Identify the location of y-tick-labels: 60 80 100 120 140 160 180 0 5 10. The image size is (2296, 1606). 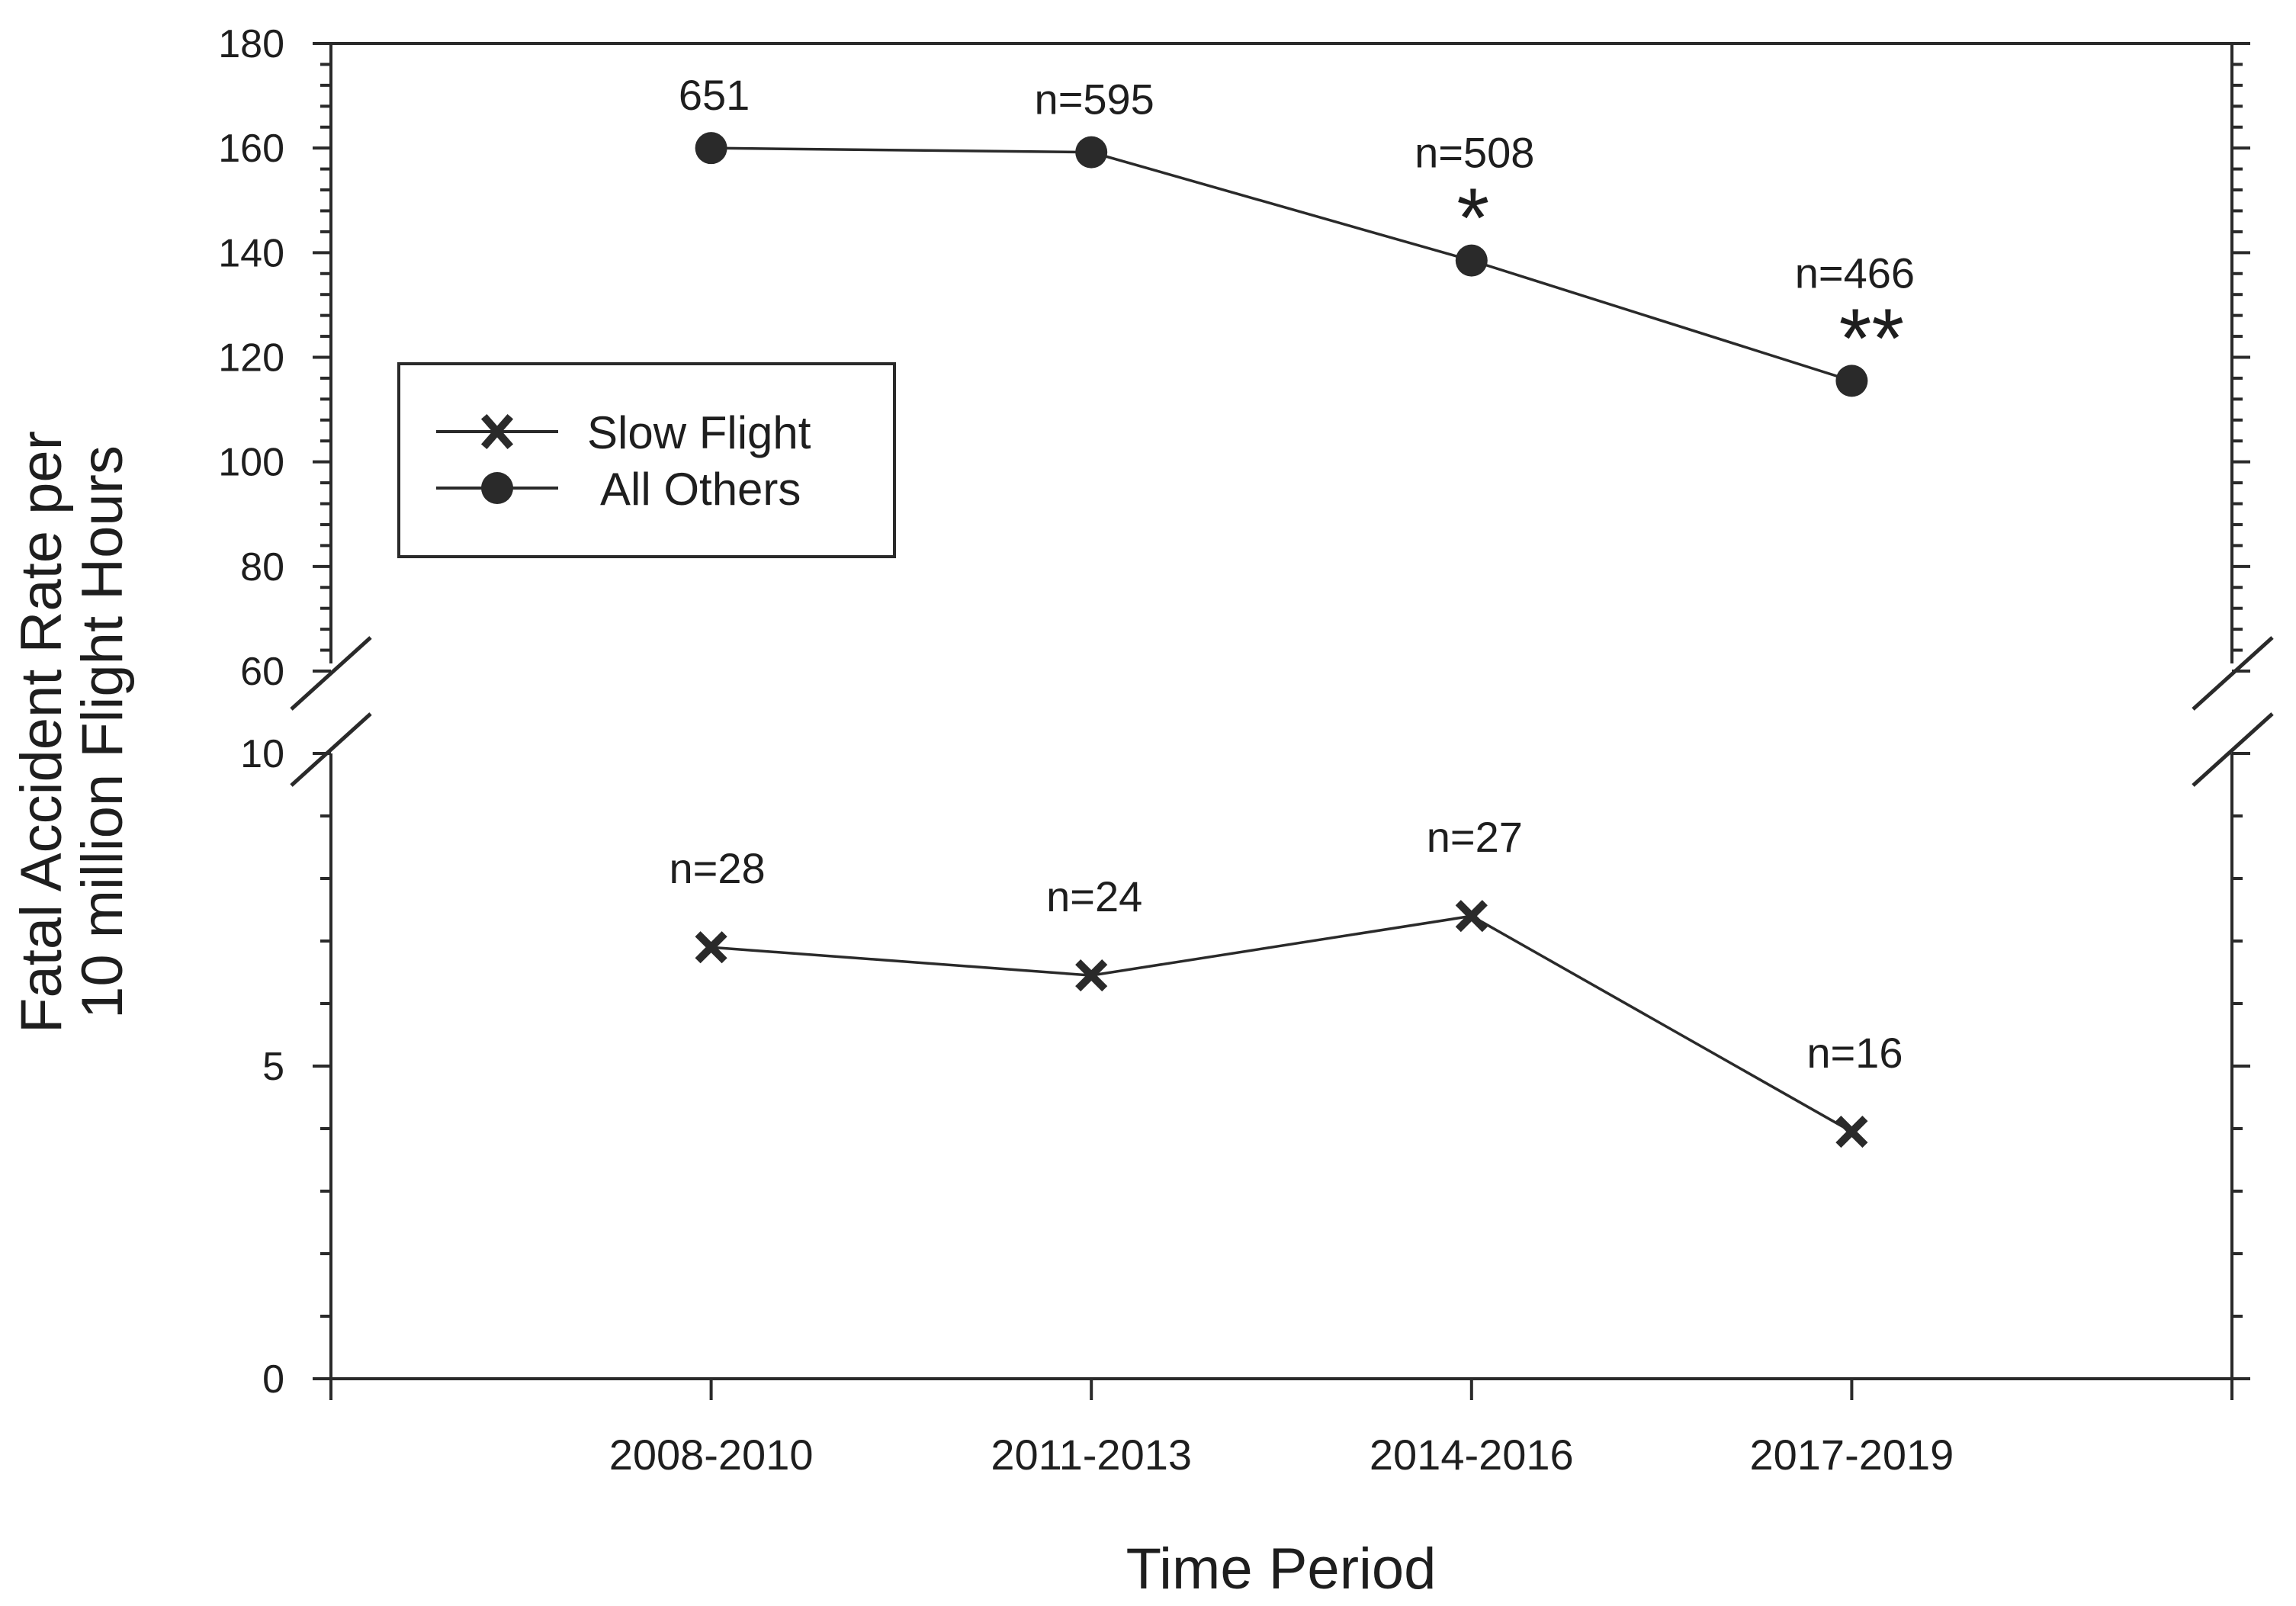
(251, 712).